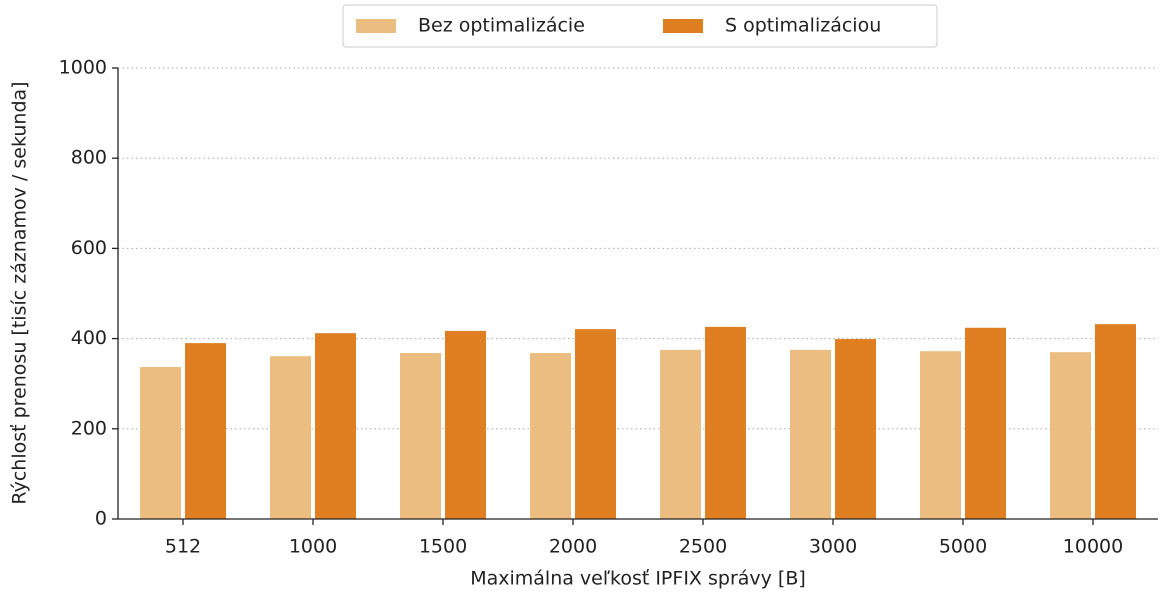  Describe the element at coordinates (501, 26) in the screenshot. I see `legend-label: Bez optimalizácie` at that location.